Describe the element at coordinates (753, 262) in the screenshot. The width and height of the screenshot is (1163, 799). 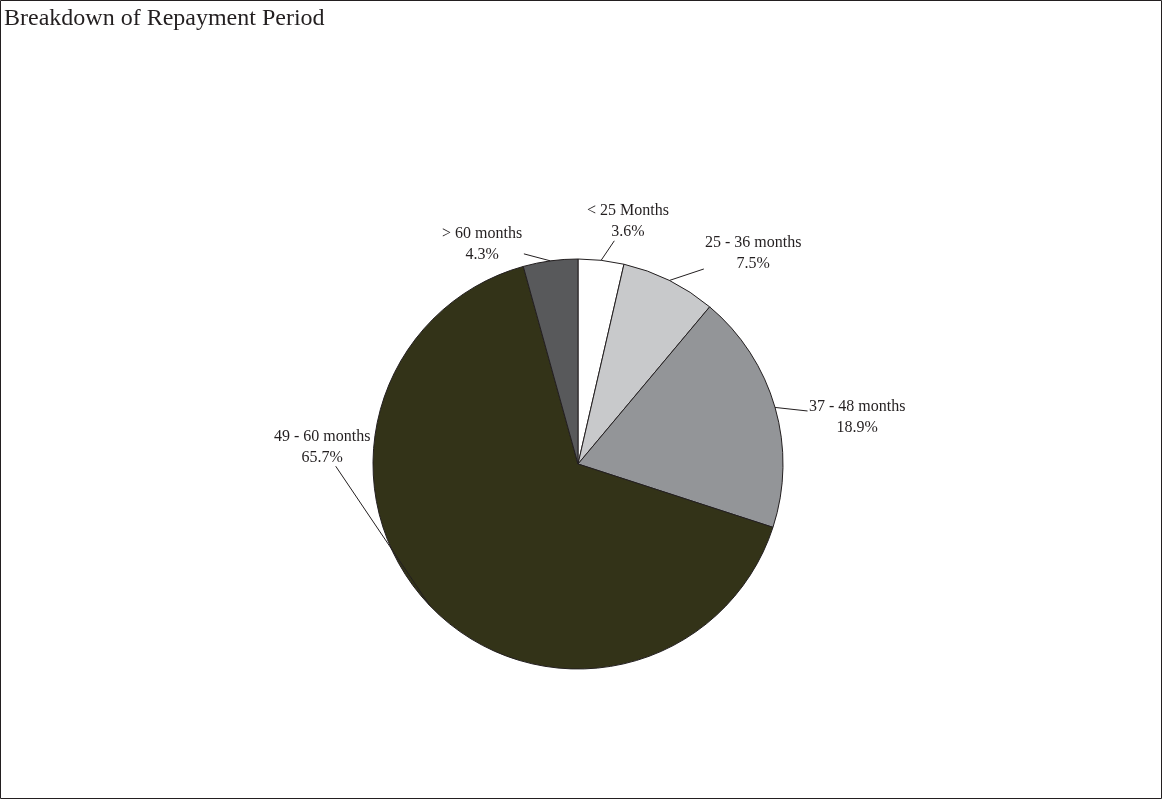
I see `data-label: 7.5%` at that location.